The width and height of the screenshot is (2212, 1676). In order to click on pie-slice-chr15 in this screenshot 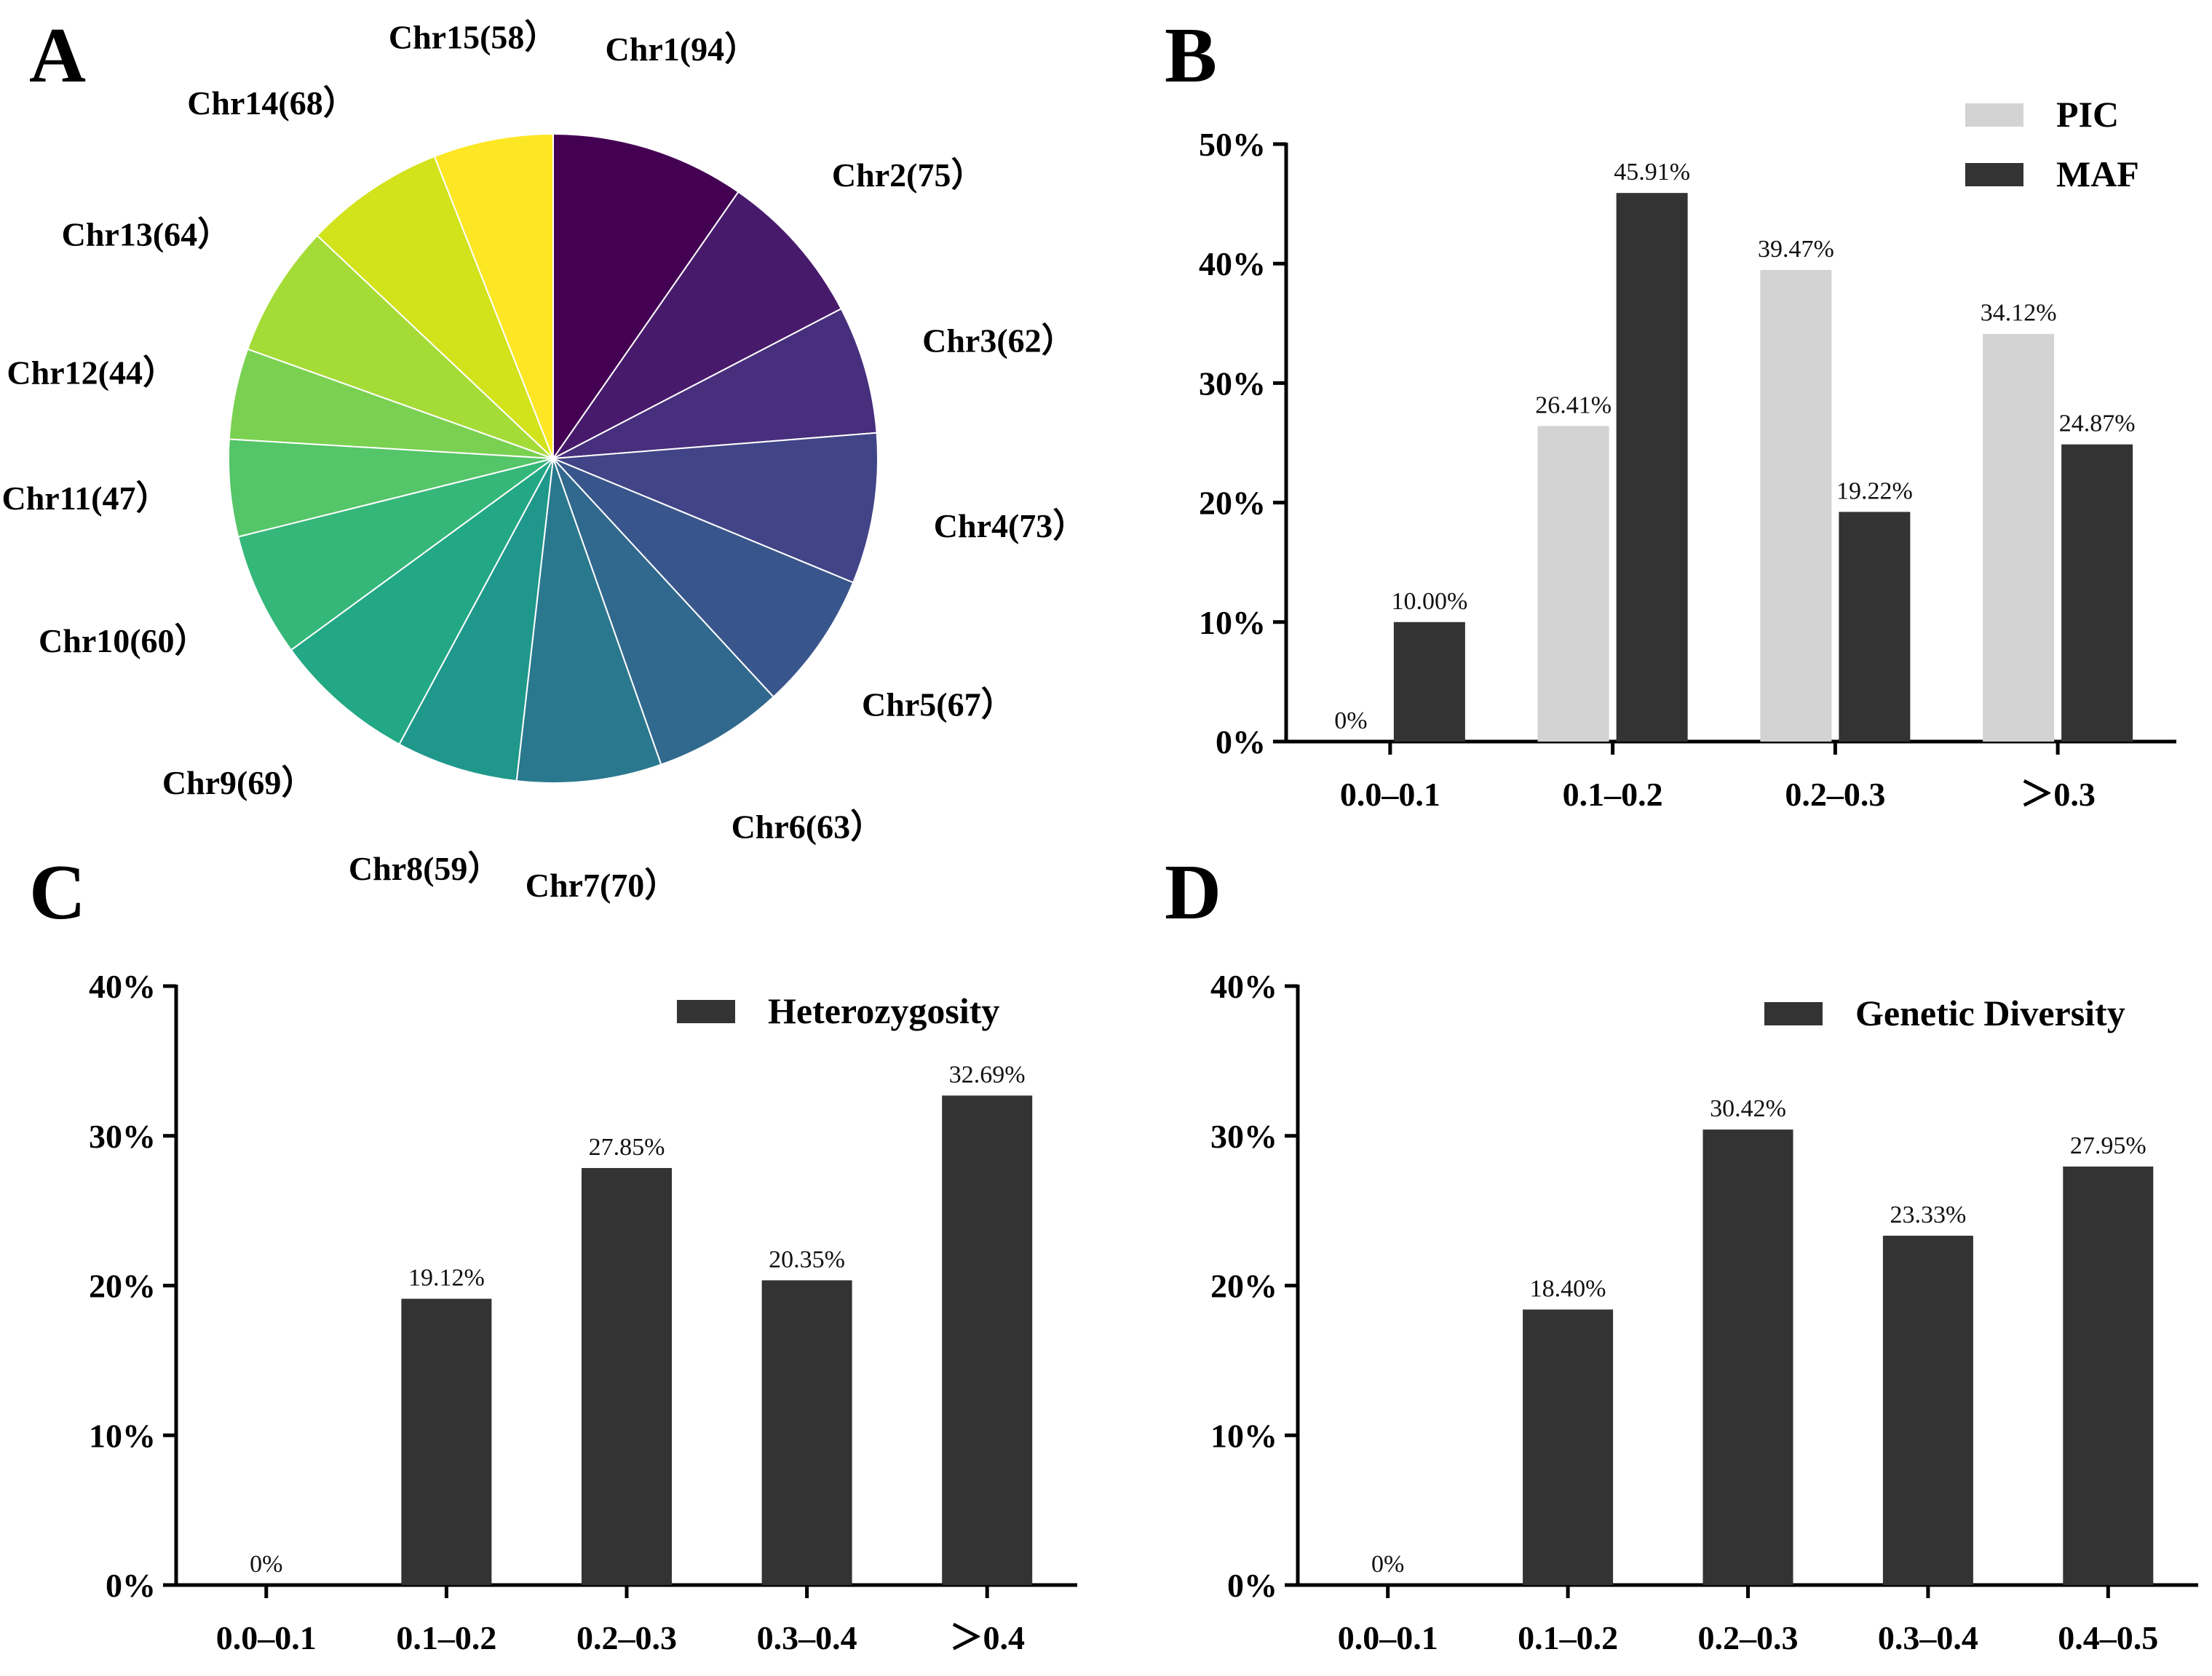, I will do `click(493, 295)`.